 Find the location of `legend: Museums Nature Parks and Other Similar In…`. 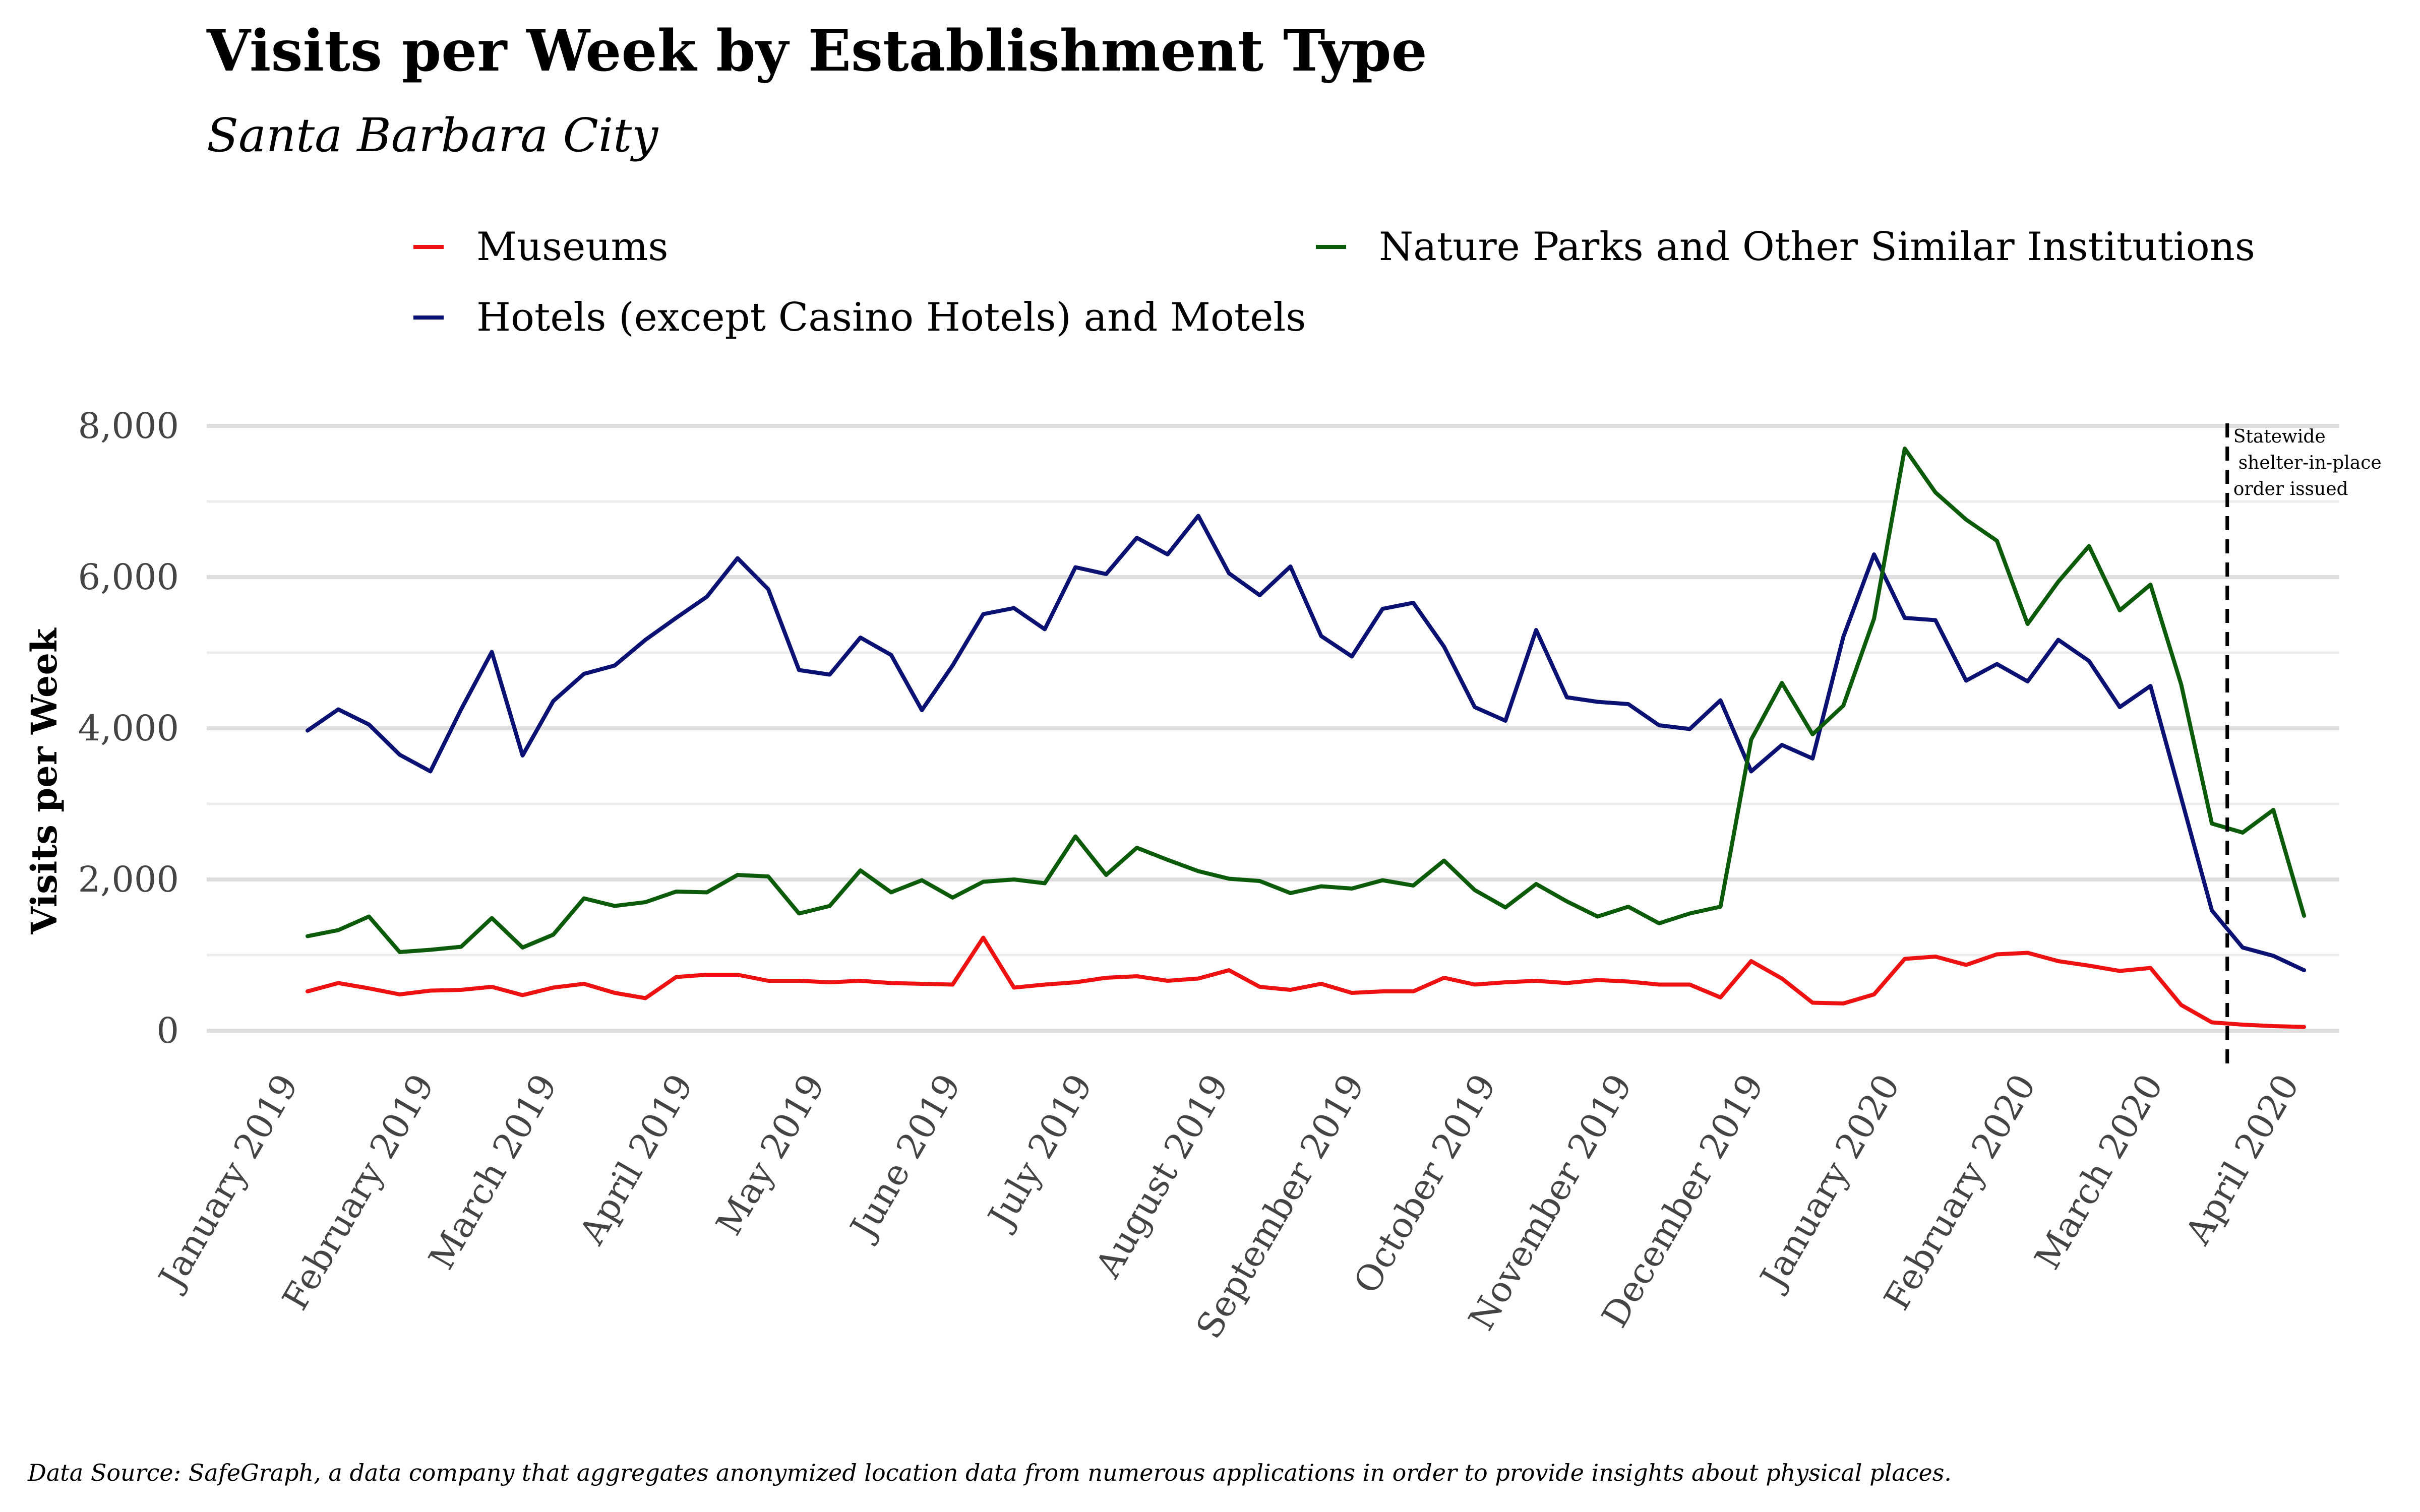

legend: Museums Nature Parks and Other Similar In… is located at coordinates (1334, 282).